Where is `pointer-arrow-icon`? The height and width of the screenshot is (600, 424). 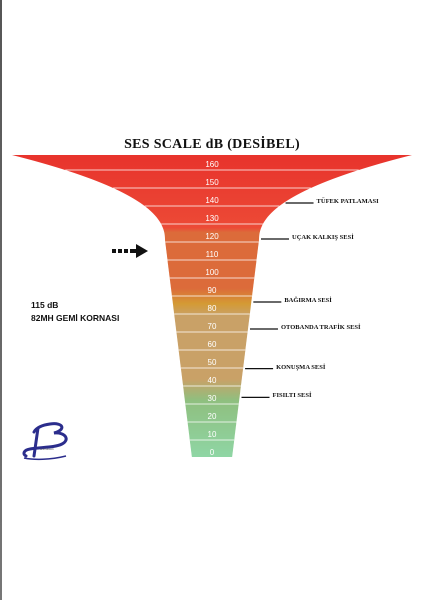
pointer-arrow-icon is located at coordinates (130, 251).